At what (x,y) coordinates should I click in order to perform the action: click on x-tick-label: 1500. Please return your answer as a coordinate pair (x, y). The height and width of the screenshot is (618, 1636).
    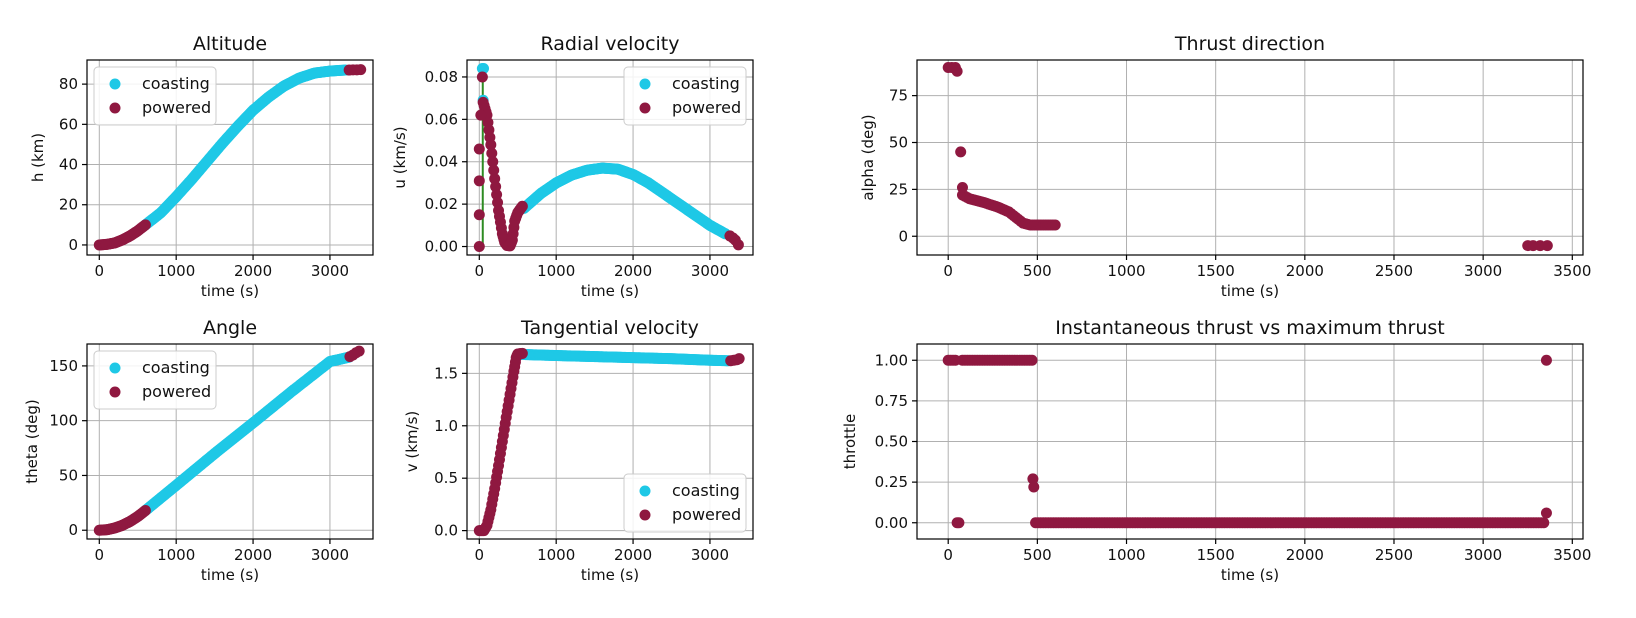
    Looking at the image, I should click on (1216, 271).